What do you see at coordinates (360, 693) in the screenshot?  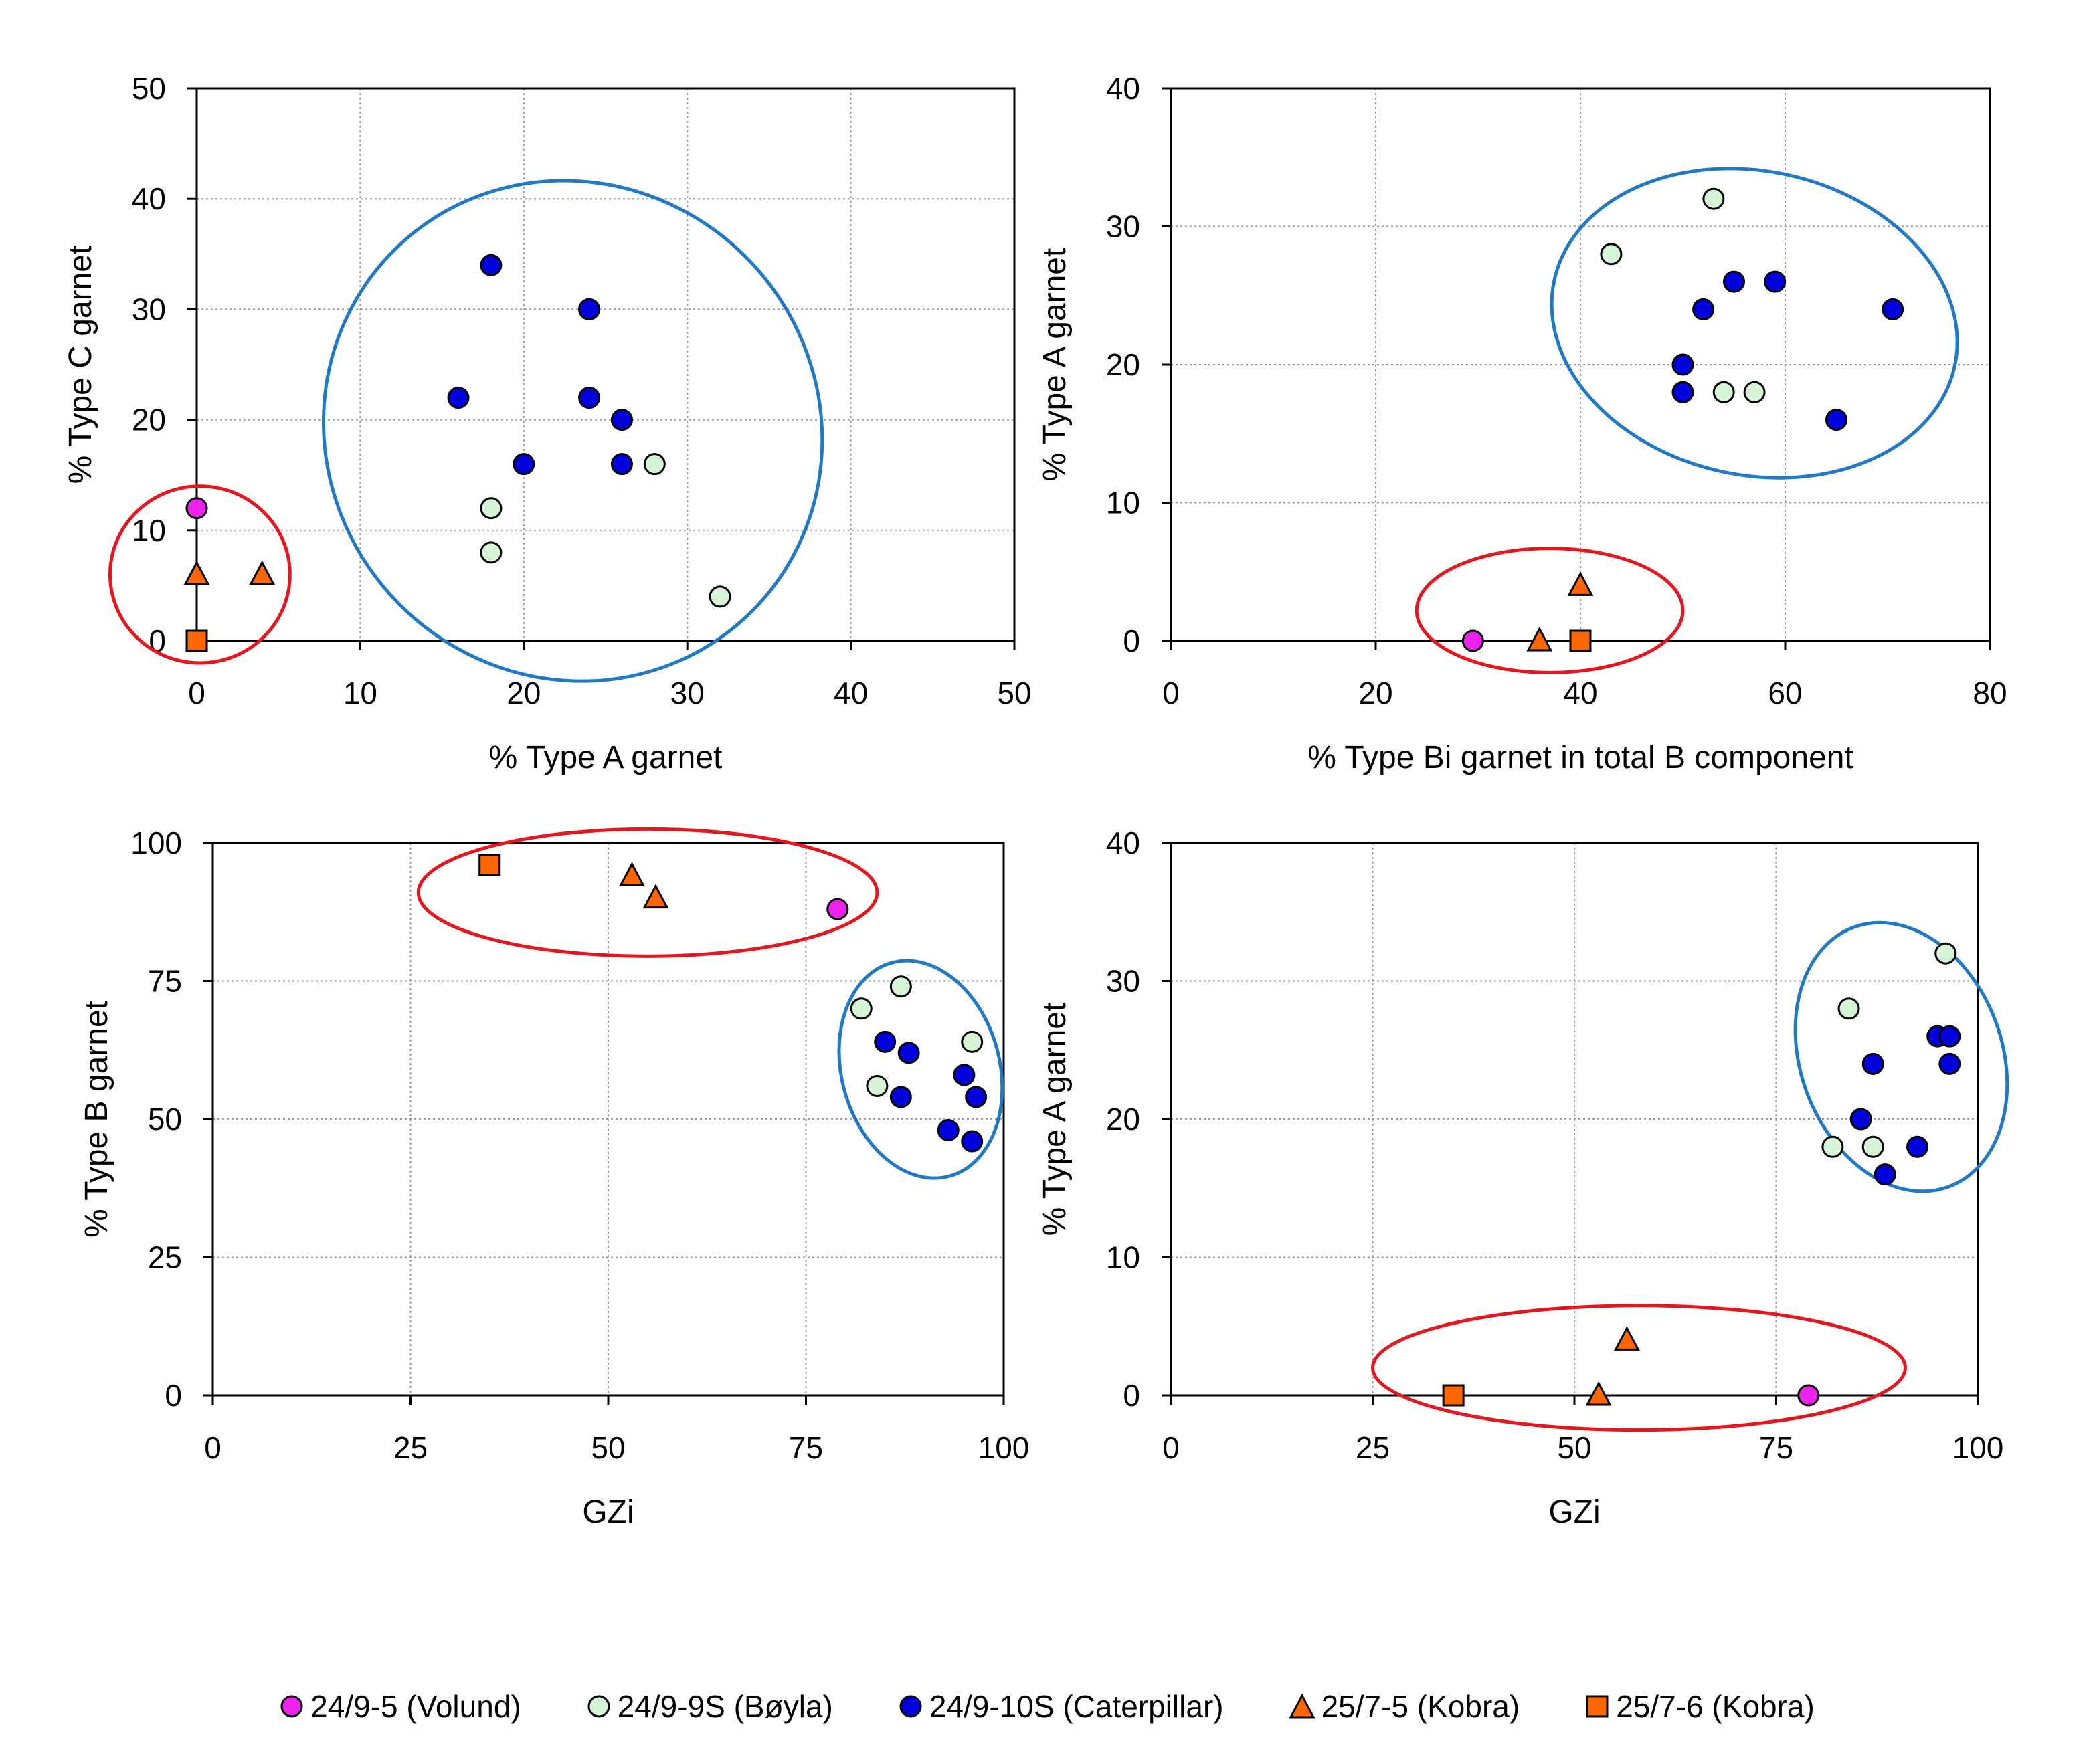 I see `x-tick-label: 10` at bounding box center [360, 693].